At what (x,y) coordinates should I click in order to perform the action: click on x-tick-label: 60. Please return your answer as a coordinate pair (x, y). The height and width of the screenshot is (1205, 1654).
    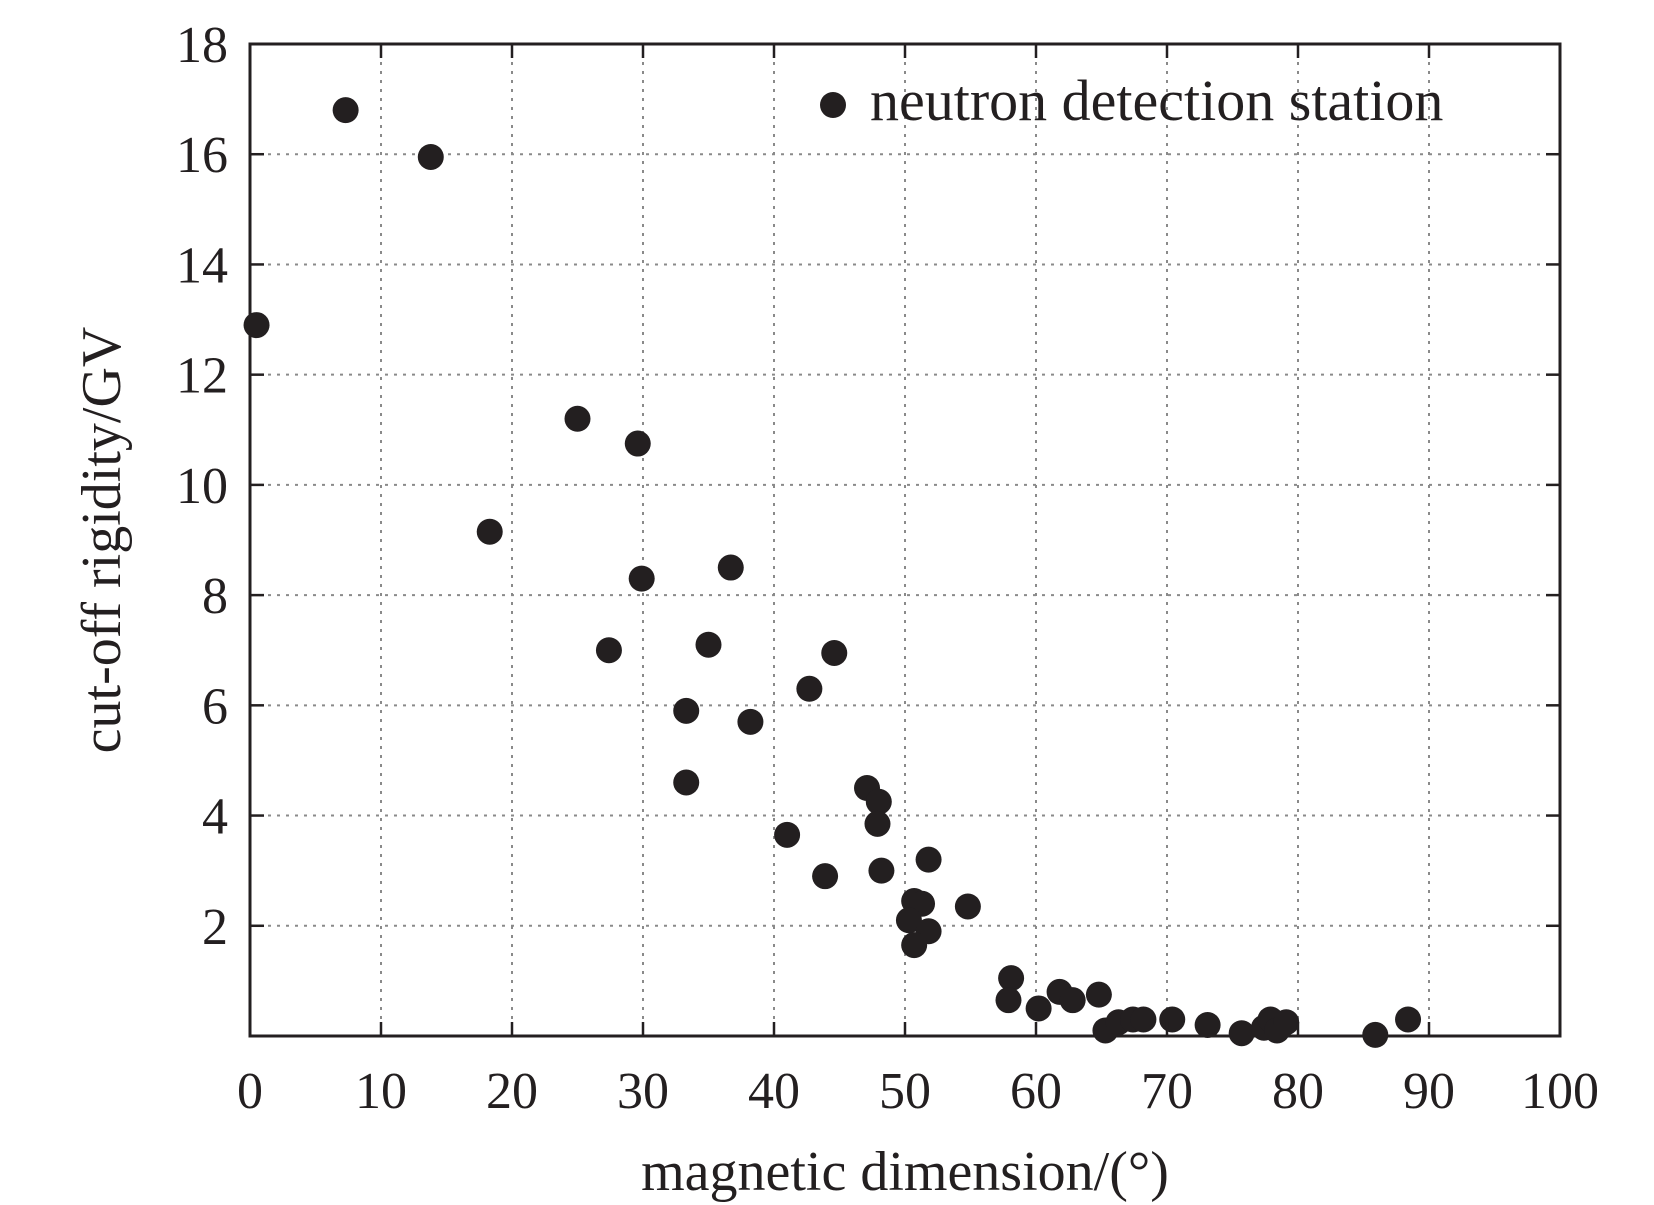
    Looking at the image, I should click on (1036, 1091).